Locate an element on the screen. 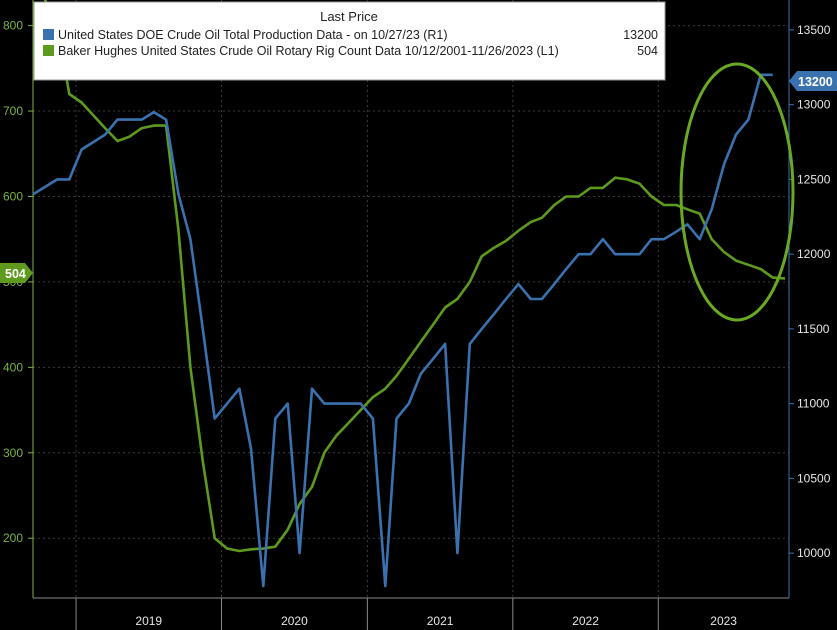 The width and height of the screenshot is (837, 630). left-tick-label: 300 is located at coordinates (13, 453).